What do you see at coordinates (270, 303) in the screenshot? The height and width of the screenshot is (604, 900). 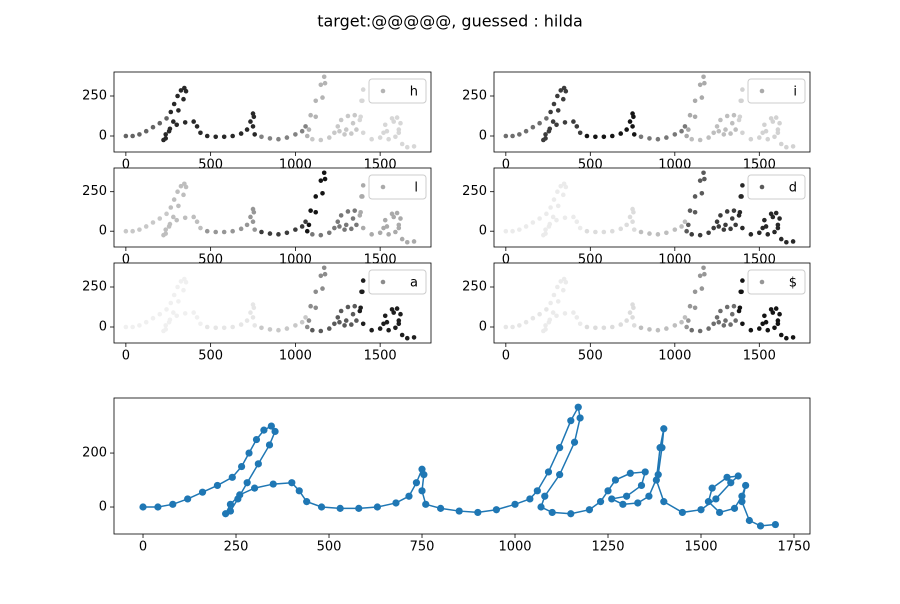 I see `plot-area` at bounding box center [270, 303].